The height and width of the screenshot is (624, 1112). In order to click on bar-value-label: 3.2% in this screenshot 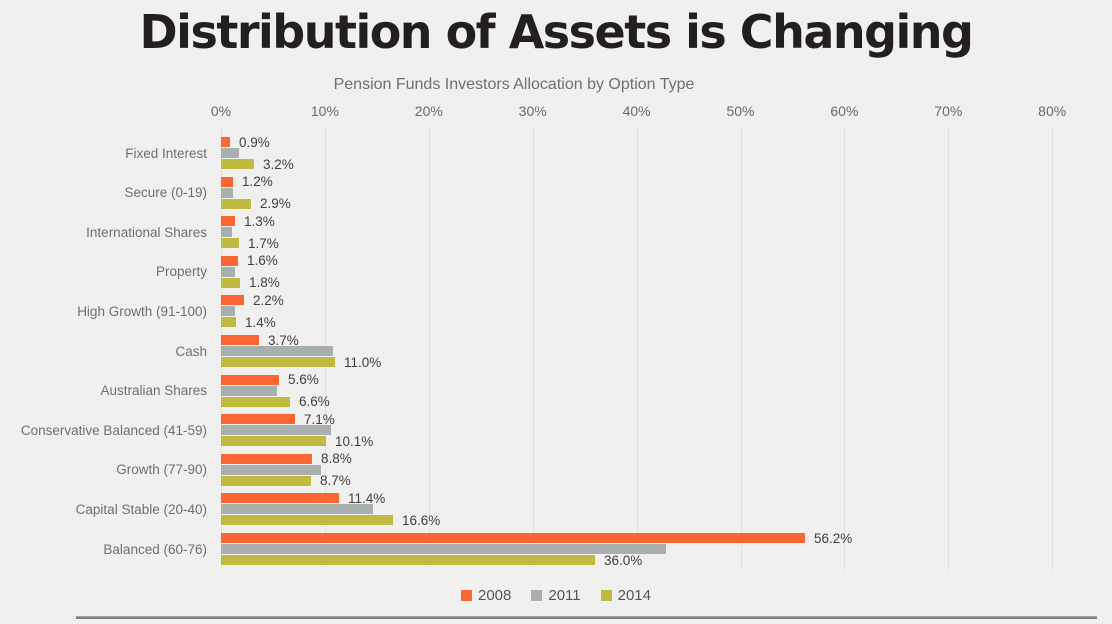, I will do `click(278, 164)`.